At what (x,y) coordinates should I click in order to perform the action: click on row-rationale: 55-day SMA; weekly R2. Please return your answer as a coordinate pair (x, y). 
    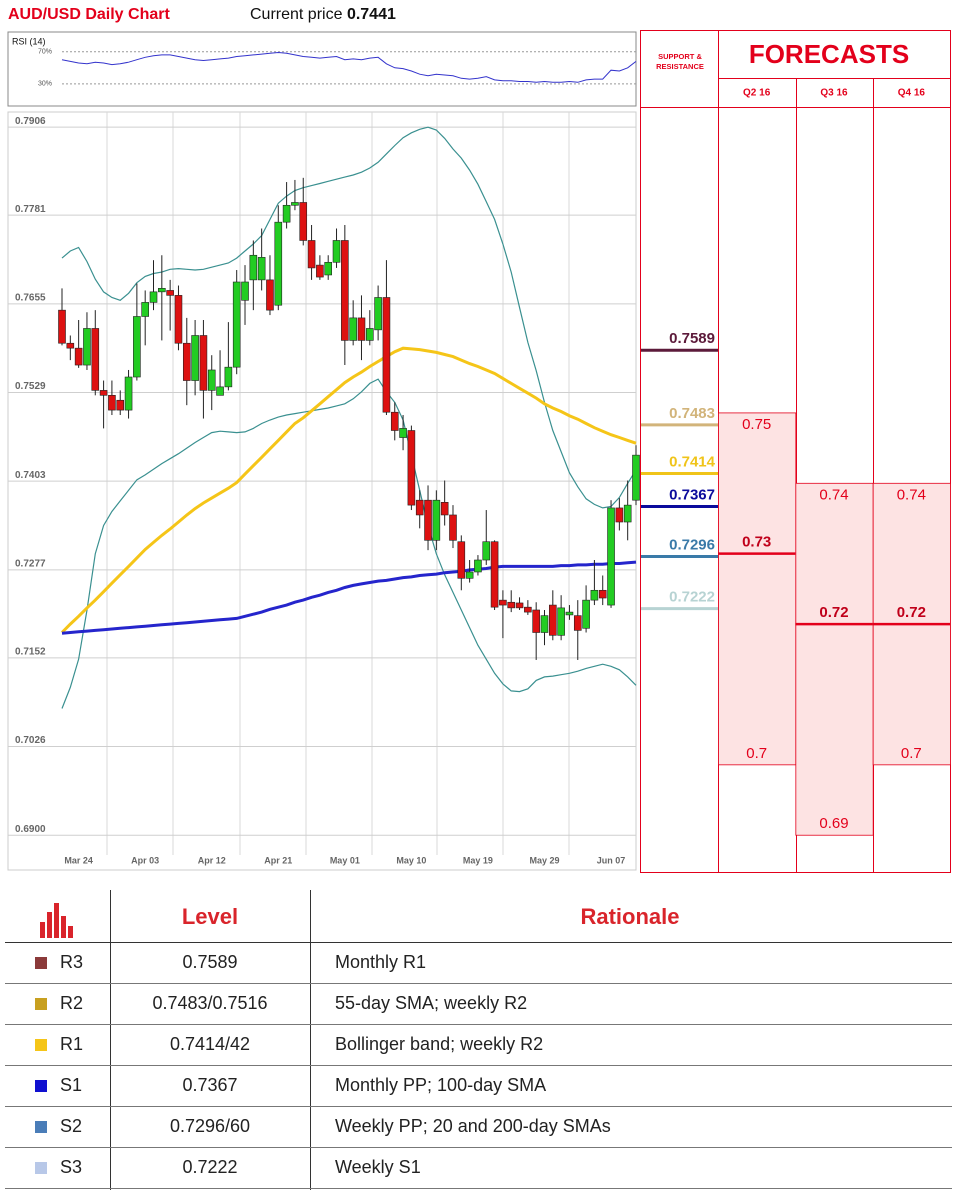
    Looking at the image, I should click on (431, 1003).